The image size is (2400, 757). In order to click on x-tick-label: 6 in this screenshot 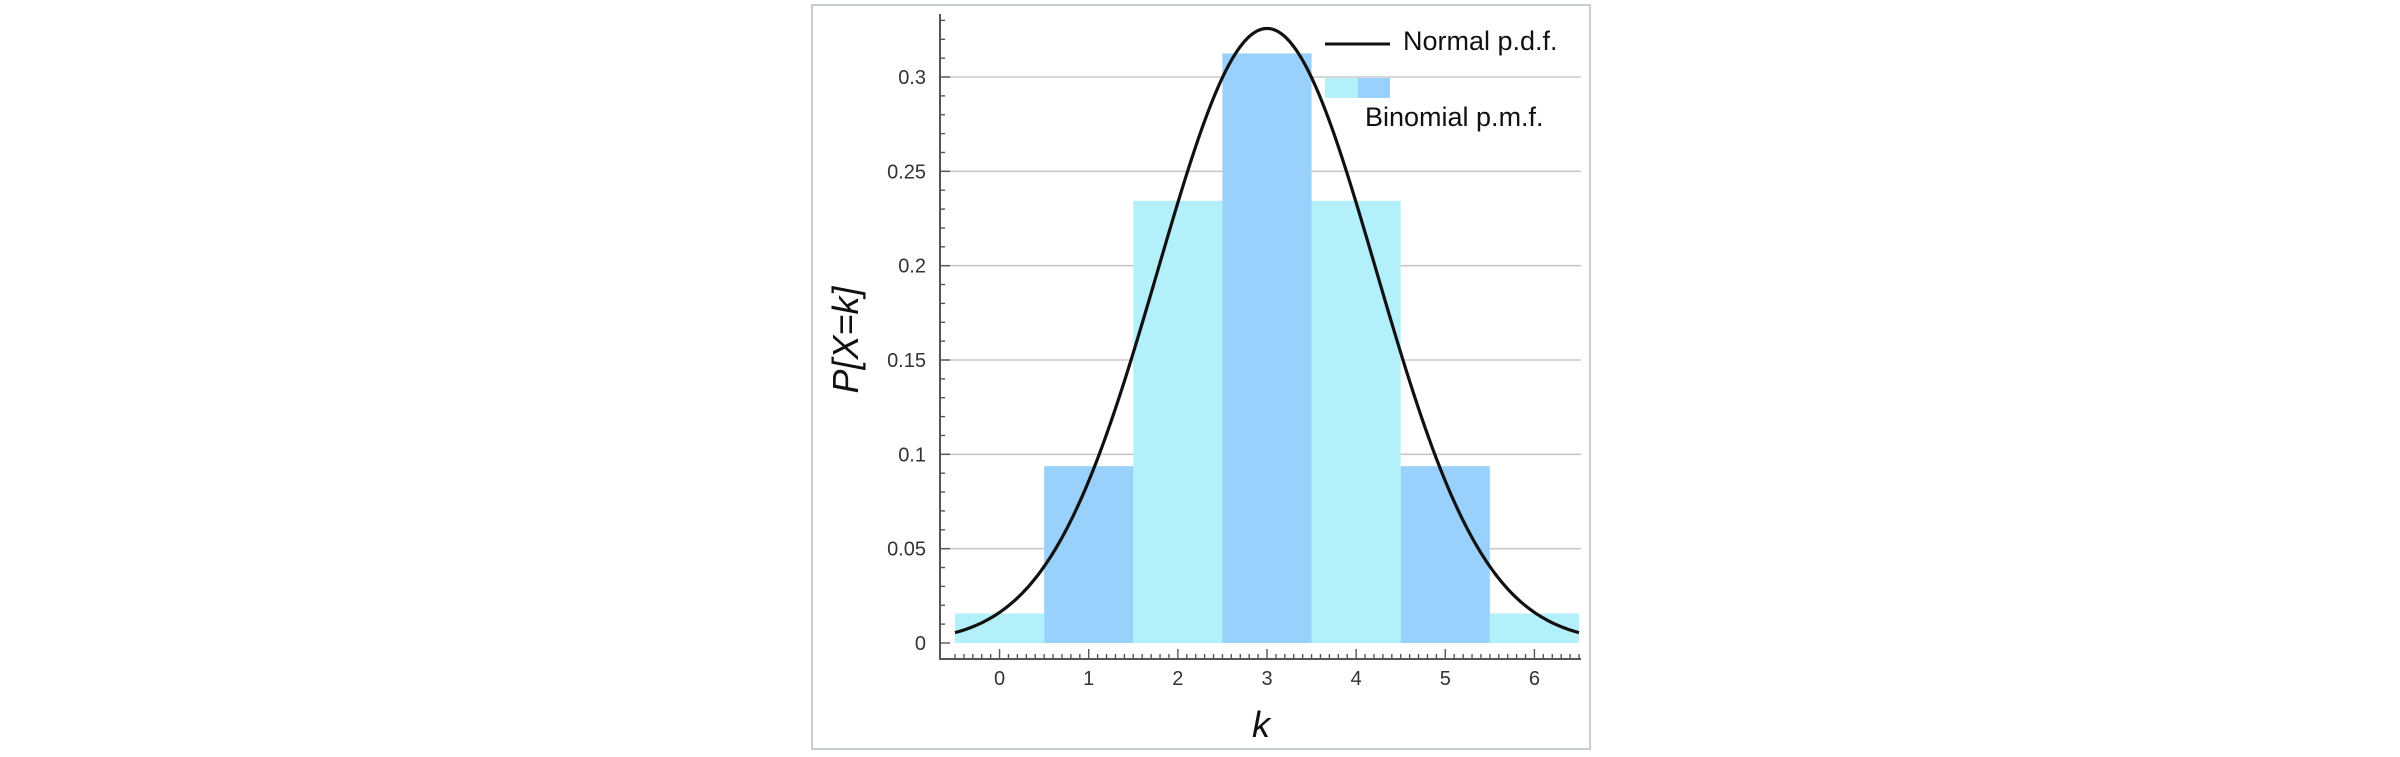, I will do `click(1534, 679)`.